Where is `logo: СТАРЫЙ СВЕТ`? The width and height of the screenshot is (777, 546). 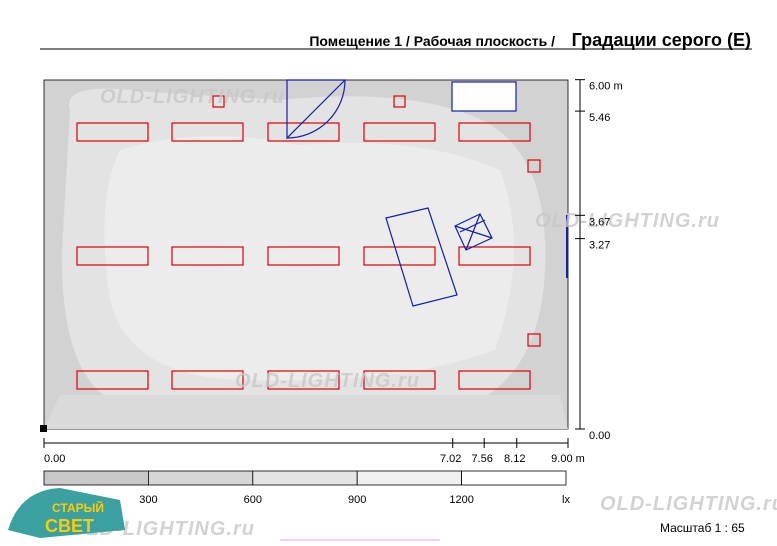 logo: СТАРЫЙ СВЕТ is located at coordinates (66, 513).